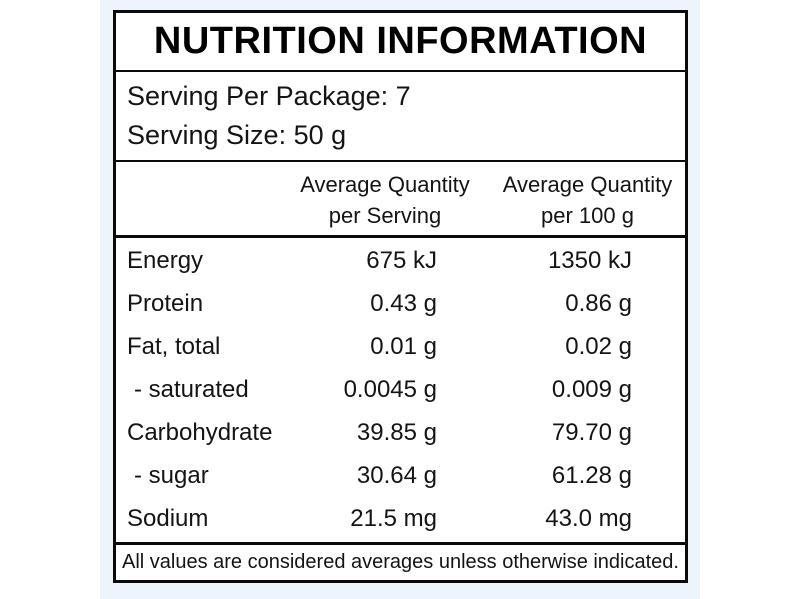 This screenshot has height=599, width=800. What do you see at coordinates (168, 518) in the screenshot?
I see `nutrient-name: Sodium` at bounding box center [168, 518].